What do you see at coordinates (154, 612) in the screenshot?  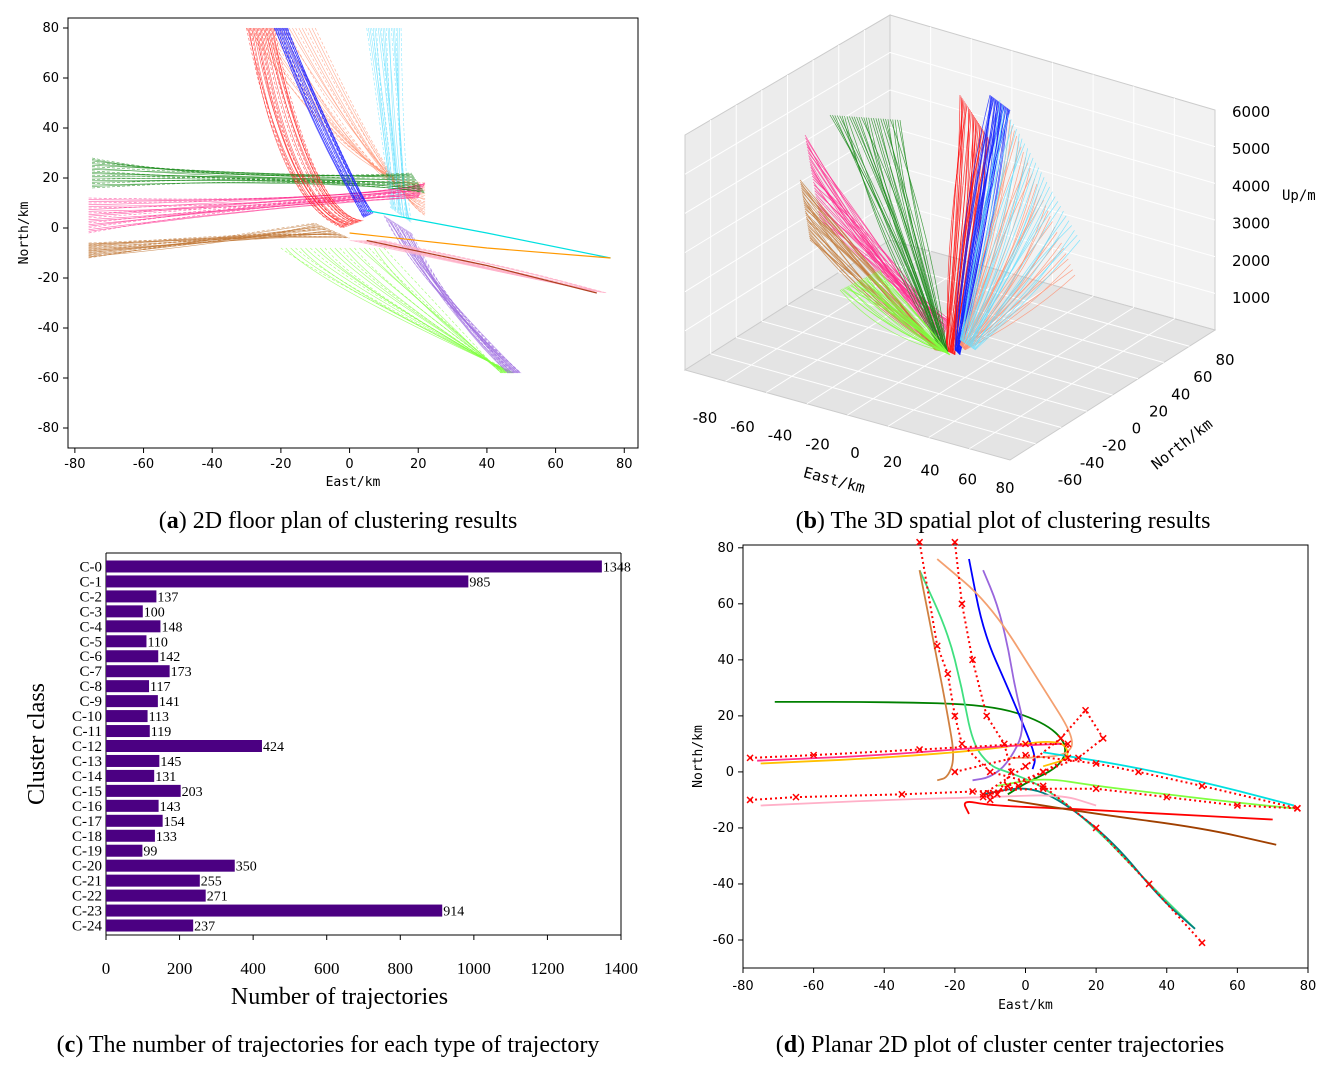 I see `bar-value-label-c: 100` at bounding box center [154, 612].